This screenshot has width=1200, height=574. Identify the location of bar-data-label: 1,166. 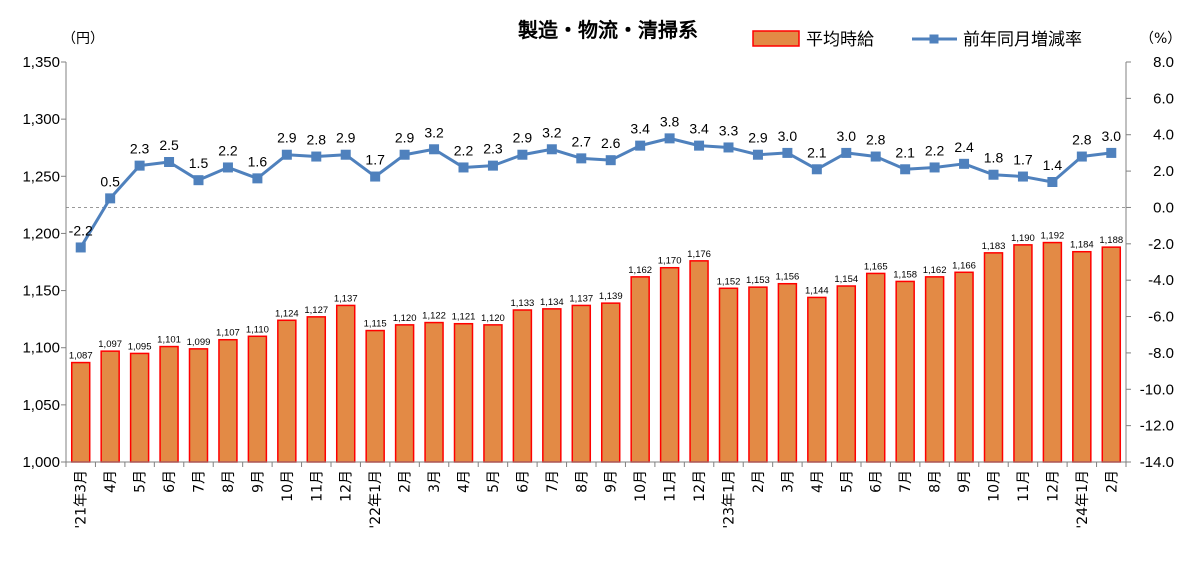
(964, 265).